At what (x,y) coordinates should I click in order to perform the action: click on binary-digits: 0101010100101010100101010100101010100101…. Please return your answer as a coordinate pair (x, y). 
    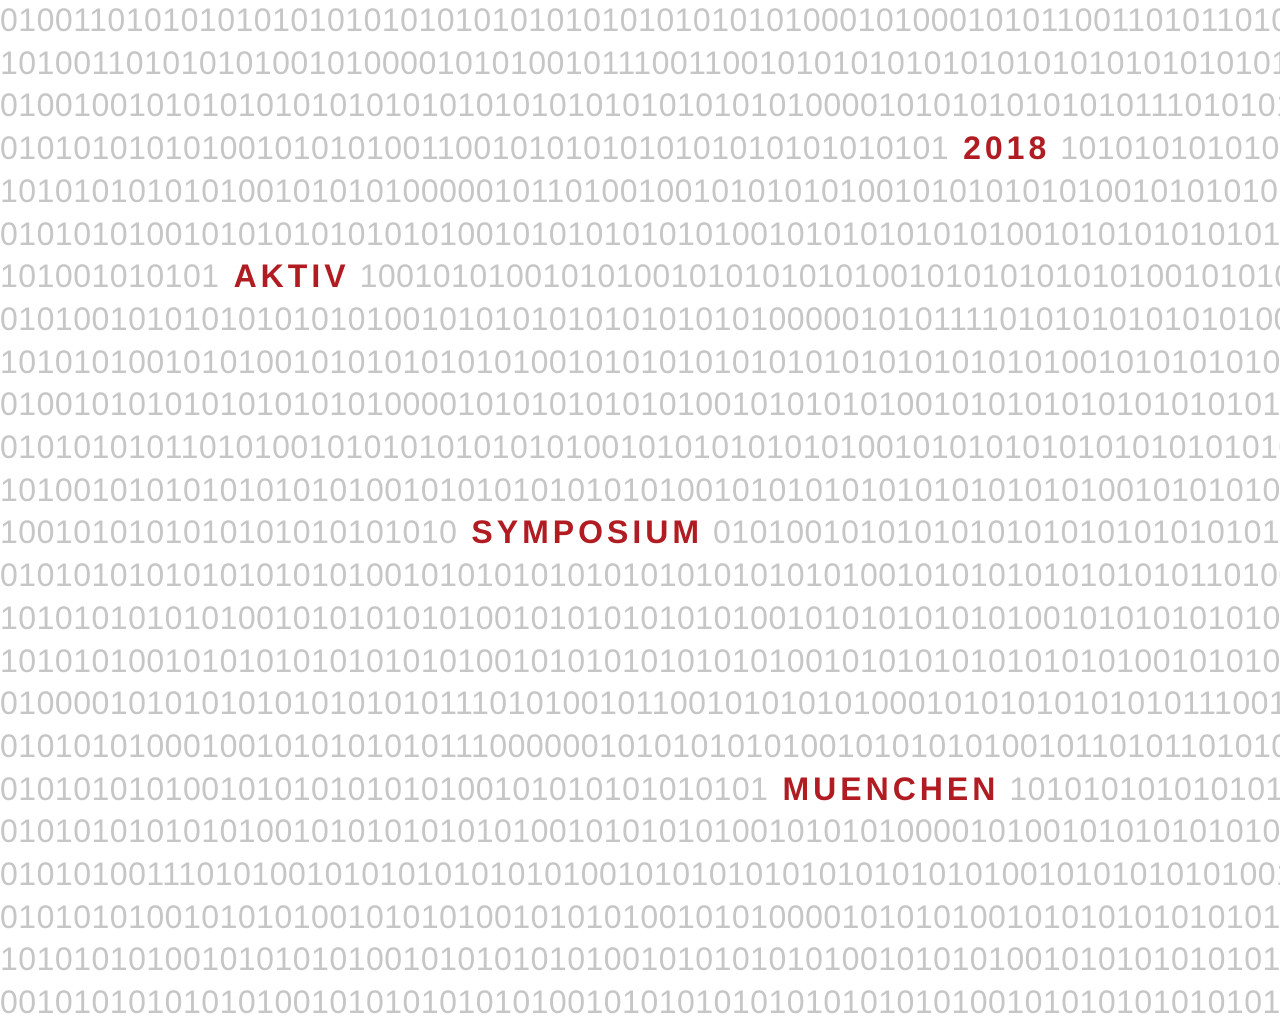
    Looking at the image, I should click on (640, 916).